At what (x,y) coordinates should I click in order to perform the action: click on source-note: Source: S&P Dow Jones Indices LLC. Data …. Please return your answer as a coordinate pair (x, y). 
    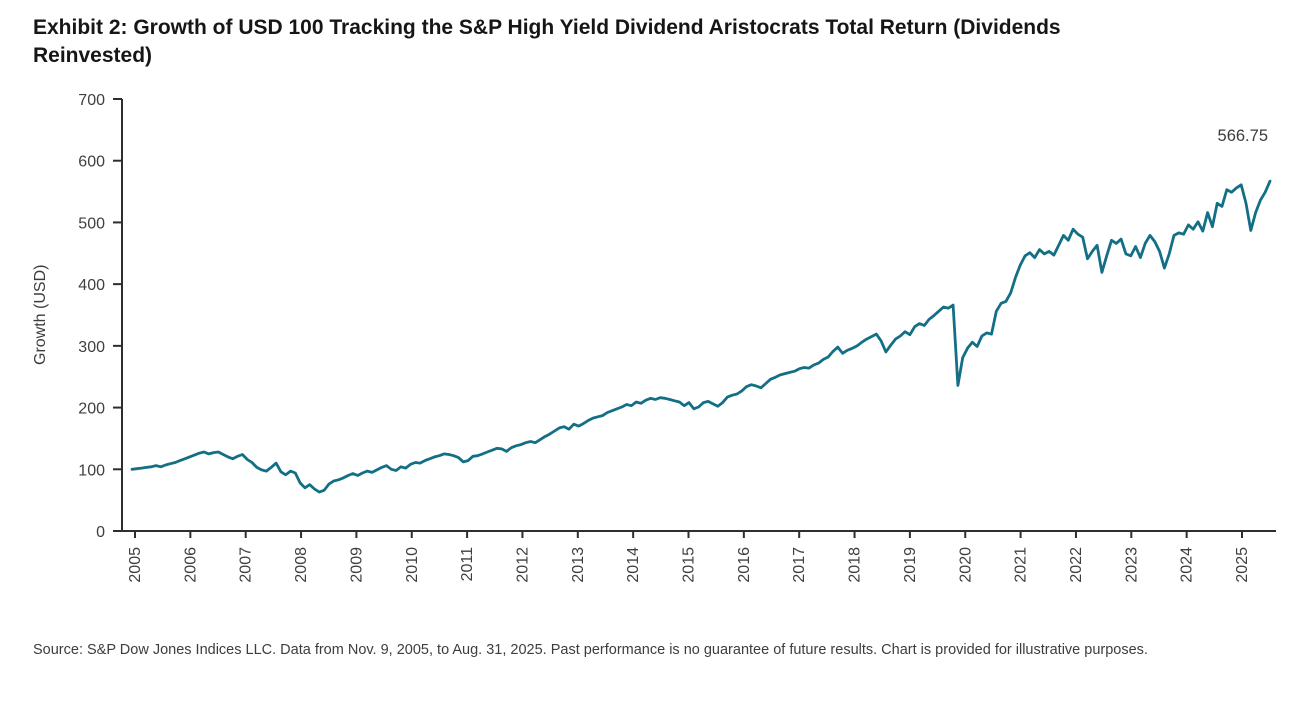
    Looking at the image, I should click on (590, 649).